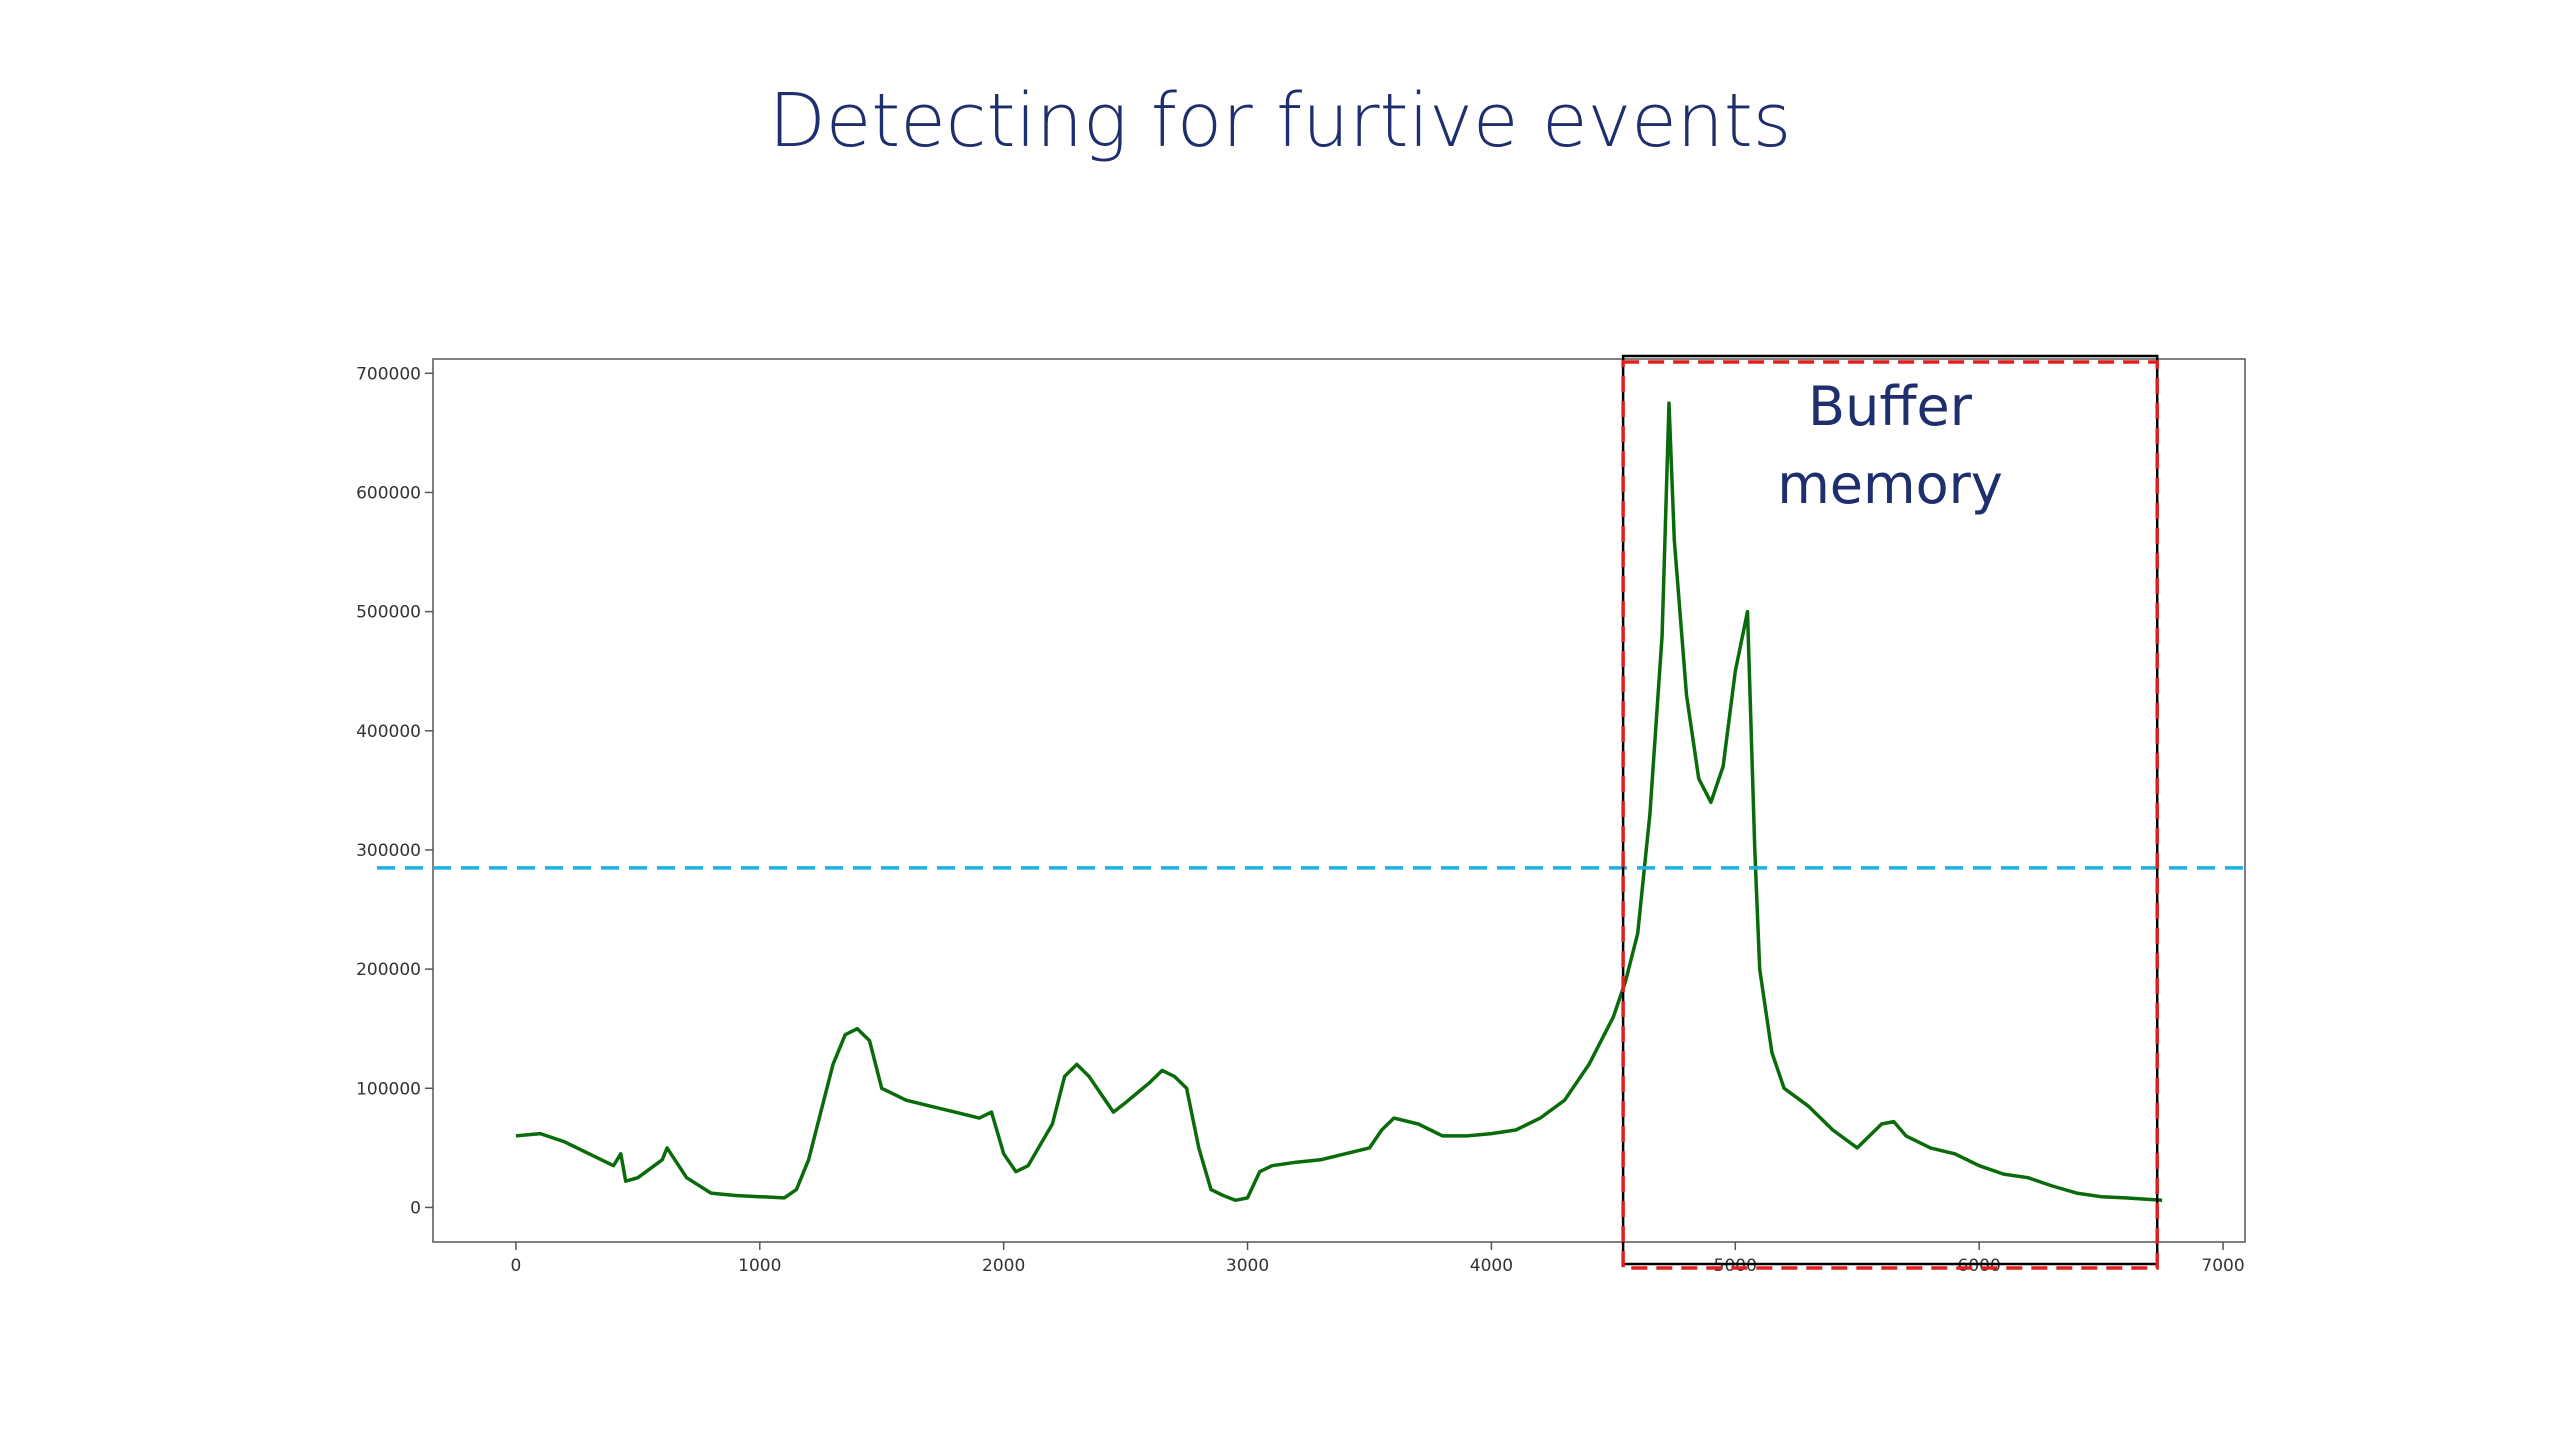  What do you see at coordinates (1735, 1266) in the screenshot?
I see `x-tick-label: 5000` at bounding box center [1735, 1266].